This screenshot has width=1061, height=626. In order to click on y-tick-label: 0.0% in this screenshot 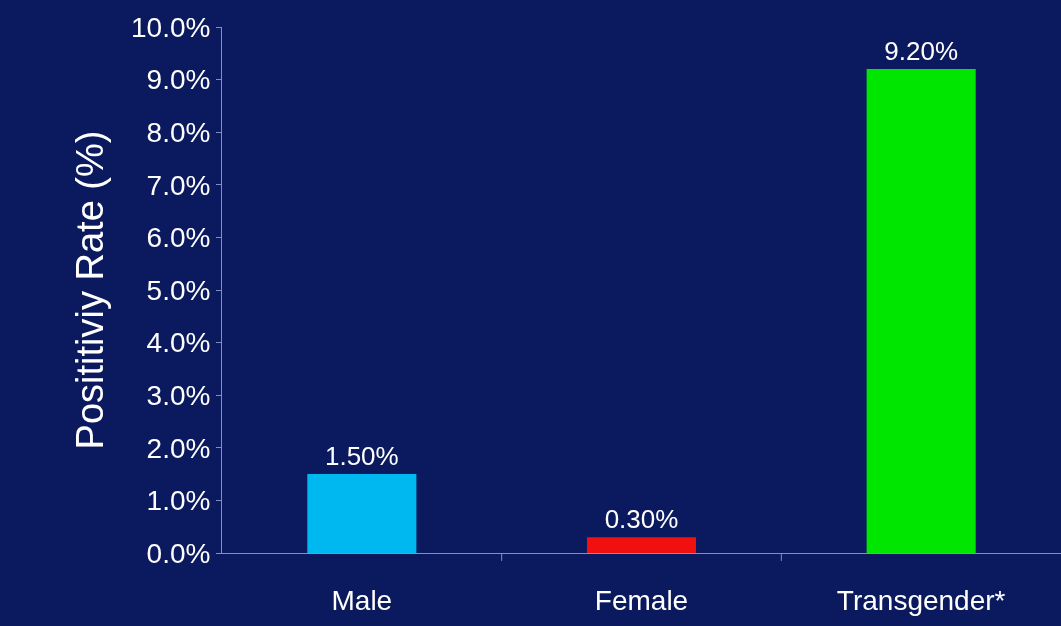, I will do `click(178, 553)`.